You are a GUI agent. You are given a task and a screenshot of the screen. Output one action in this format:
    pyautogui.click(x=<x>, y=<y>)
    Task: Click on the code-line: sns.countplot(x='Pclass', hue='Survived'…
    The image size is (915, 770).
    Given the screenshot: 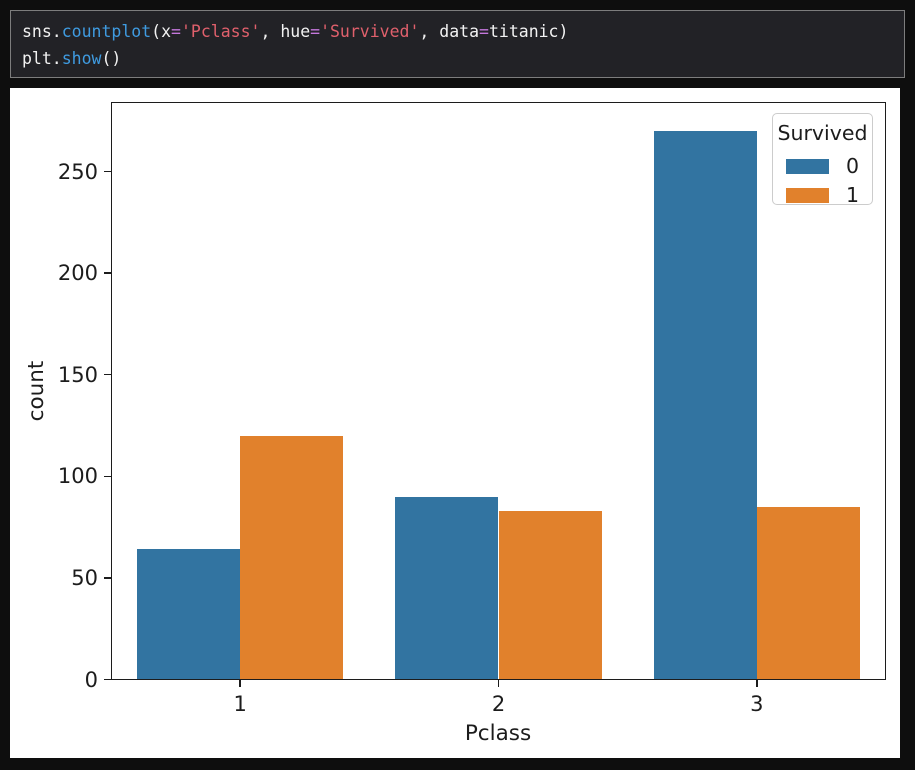 What is the action you would take?
    pyautogui.click(x=295, y=31)
    